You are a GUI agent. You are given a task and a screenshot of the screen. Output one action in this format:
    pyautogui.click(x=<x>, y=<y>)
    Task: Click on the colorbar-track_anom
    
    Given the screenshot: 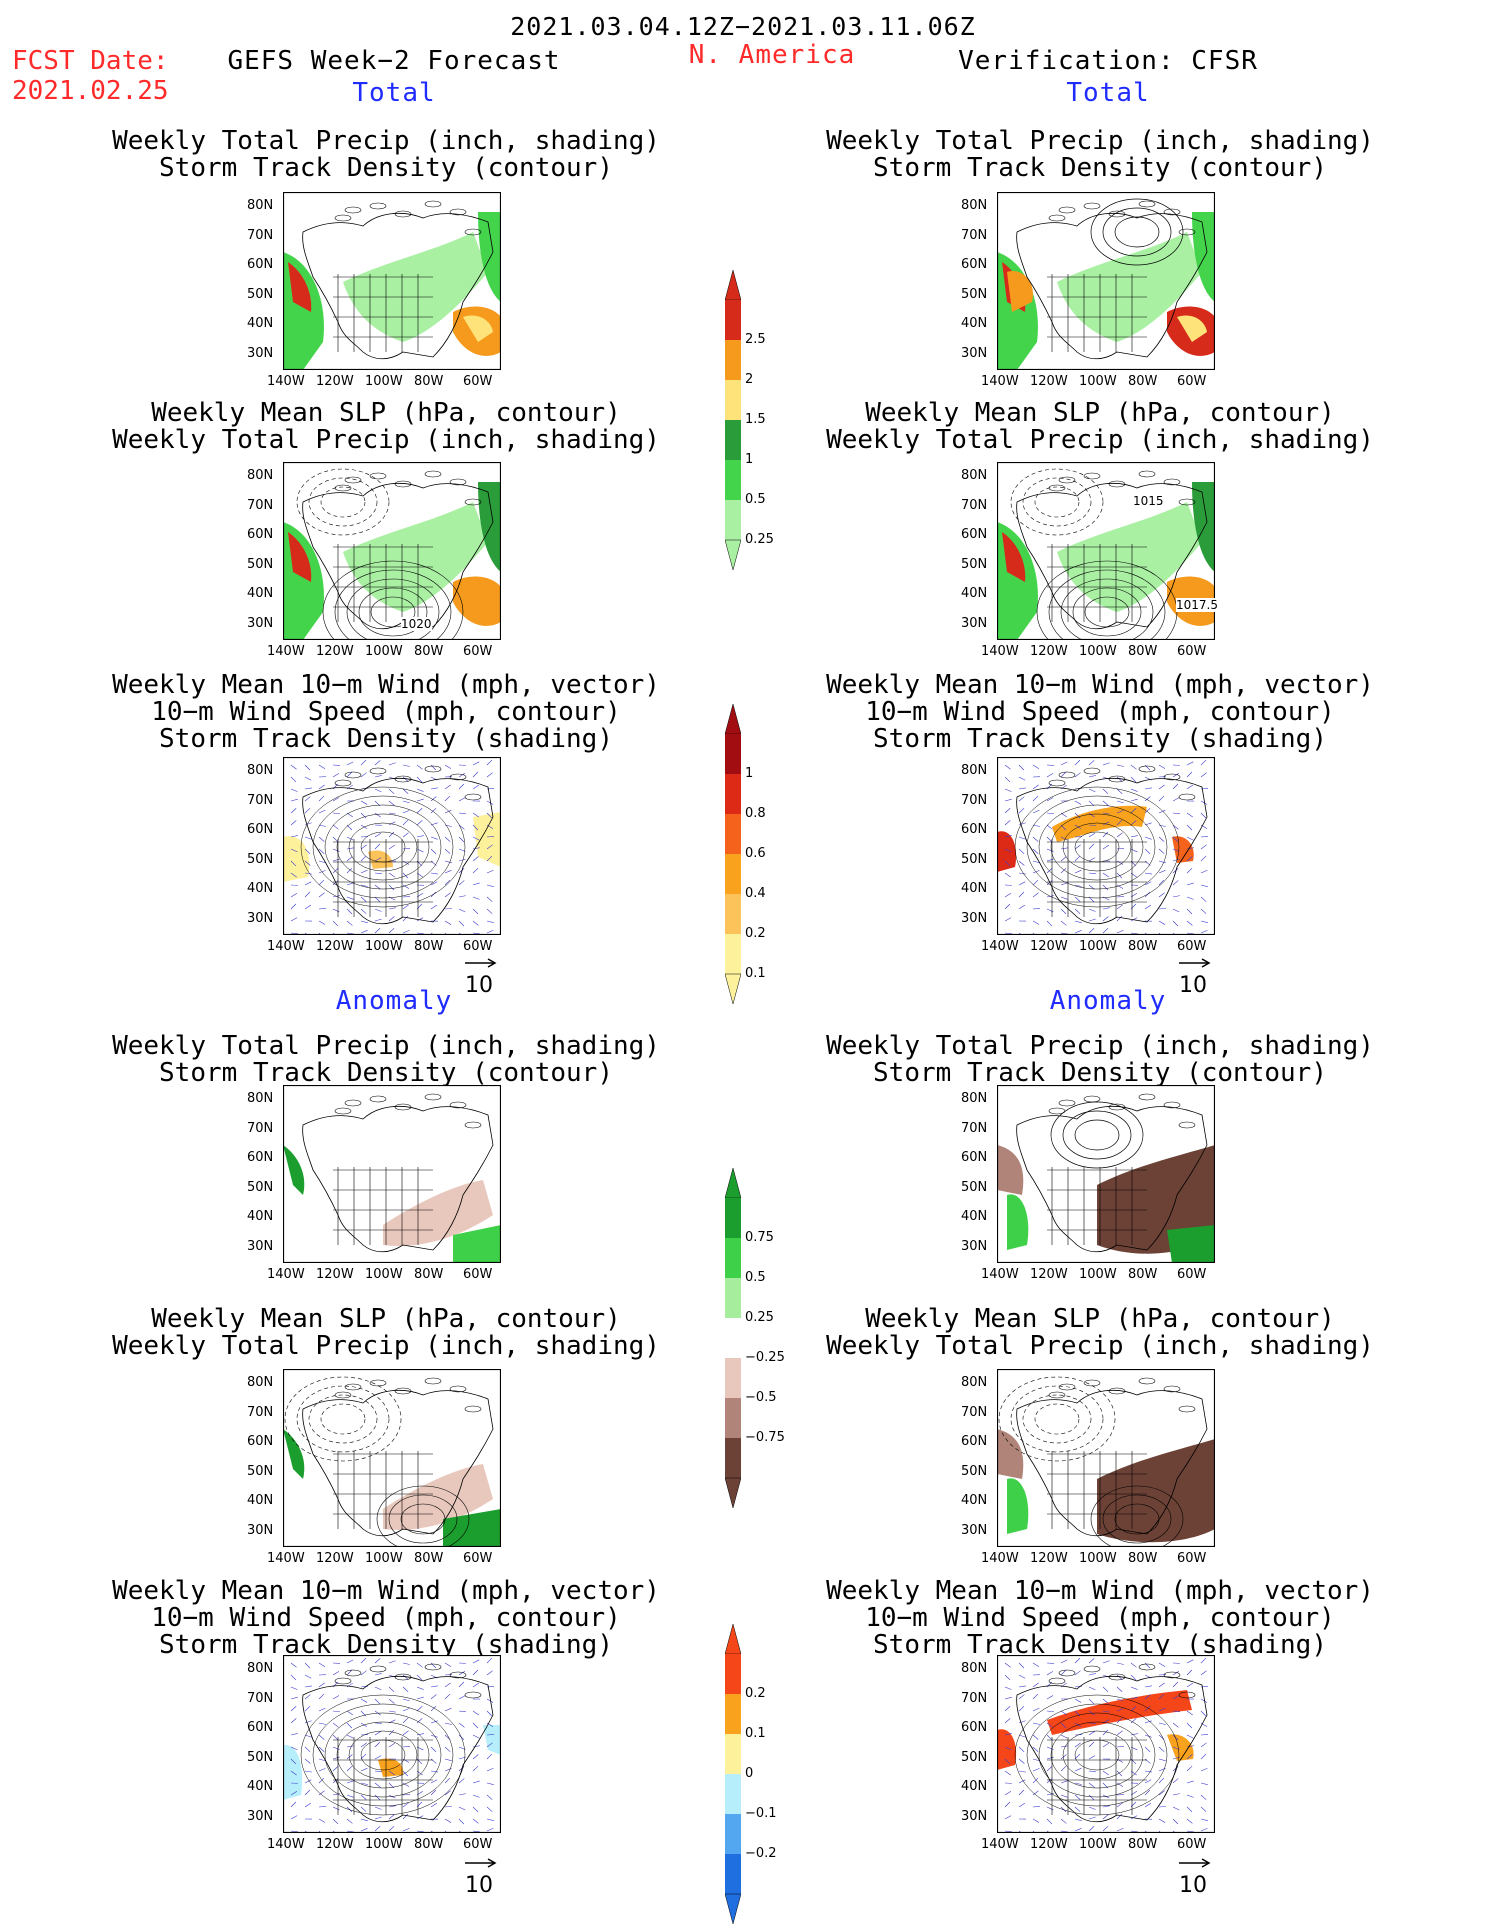 What is the action you would take?
    pyautogui.click(x=733, y=1776)
    